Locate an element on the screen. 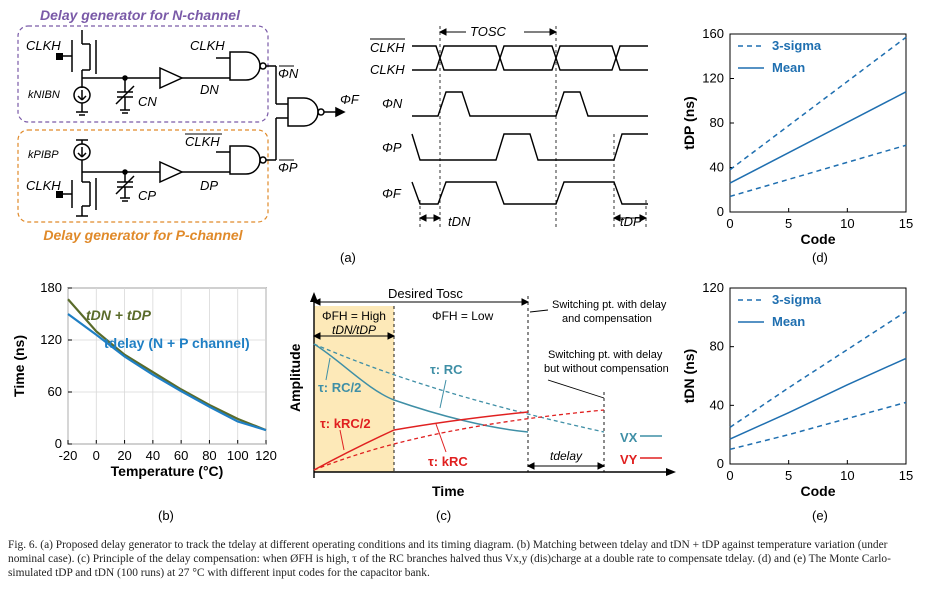 This screenshot has height=606, width=932. p-source-label: kPIBP is located at coordinates (43, 155).